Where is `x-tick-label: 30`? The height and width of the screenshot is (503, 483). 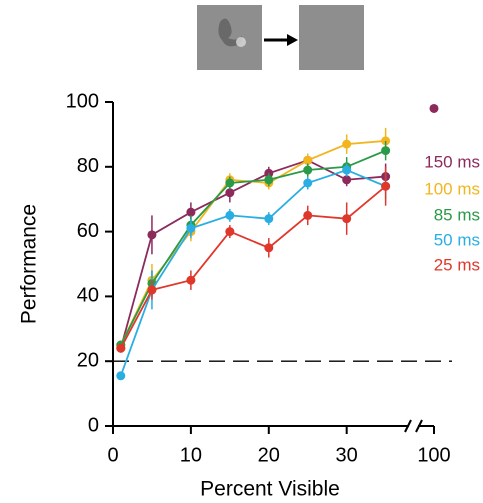
x-tick-label: 30 is located at coordinates (347, 455).